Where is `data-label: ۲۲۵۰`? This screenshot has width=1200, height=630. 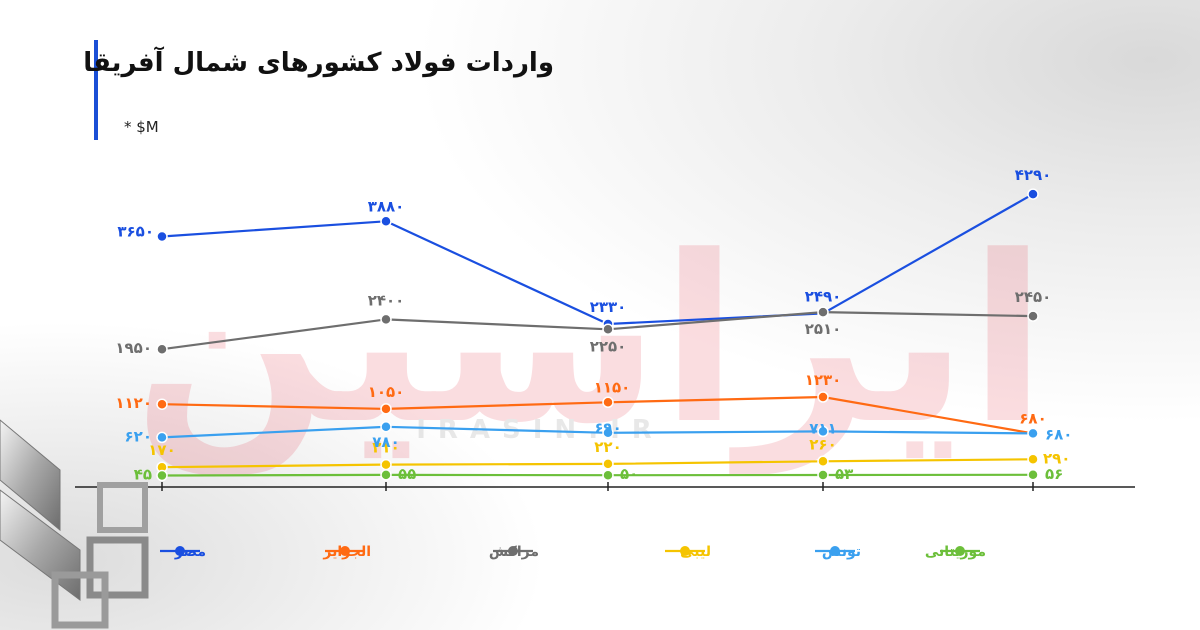 data-label: ۲۲۵۰ is located at coordinates (608, 346).